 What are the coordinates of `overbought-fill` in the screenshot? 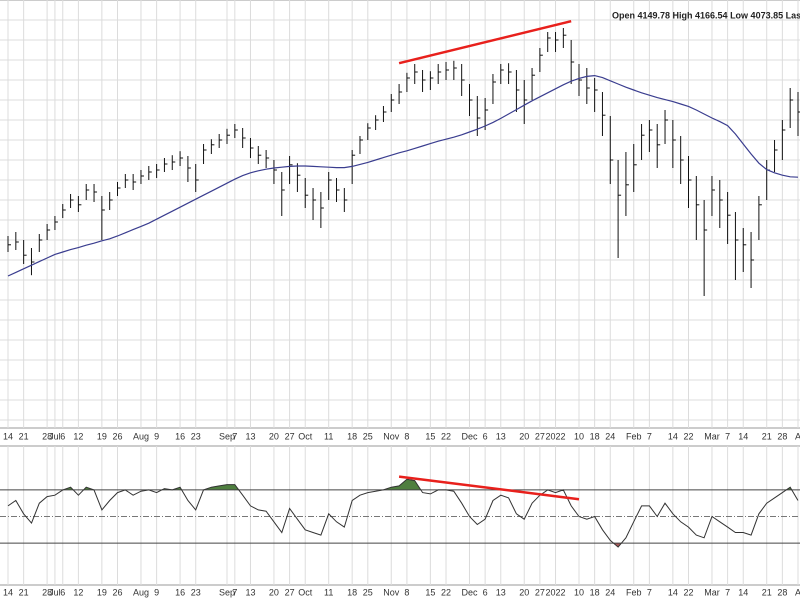 It's located at (403, 484).